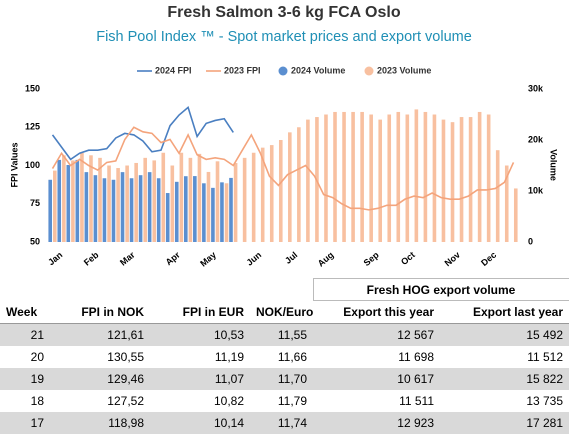 The image size is (569, 438). Describe the element at coordinates (408, 258) in the screenshot. I see `x-tick-label: Oct` at that location.